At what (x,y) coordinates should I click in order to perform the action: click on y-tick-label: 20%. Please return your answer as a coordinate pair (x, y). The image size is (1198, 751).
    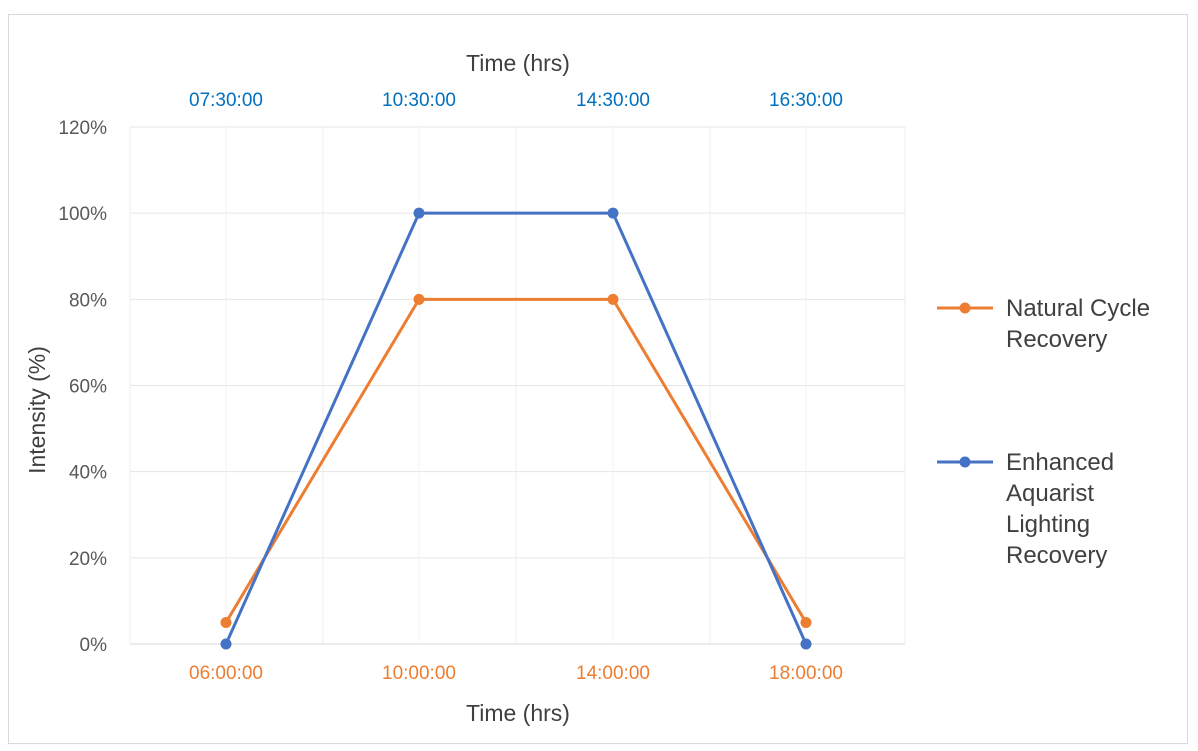
    Looking at the image, I should click on (88, 559).